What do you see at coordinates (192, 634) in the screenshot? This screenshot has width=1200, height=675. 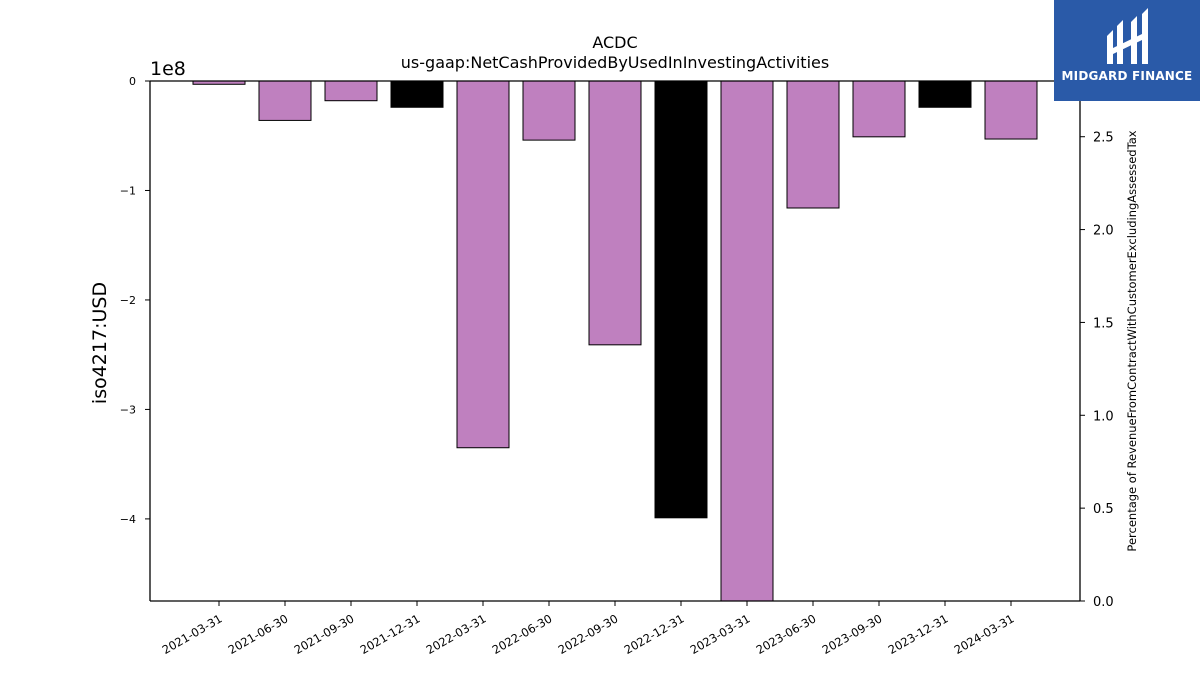 I see `x-tick-label: 2021-03-31` at bounding box center [192, 634].